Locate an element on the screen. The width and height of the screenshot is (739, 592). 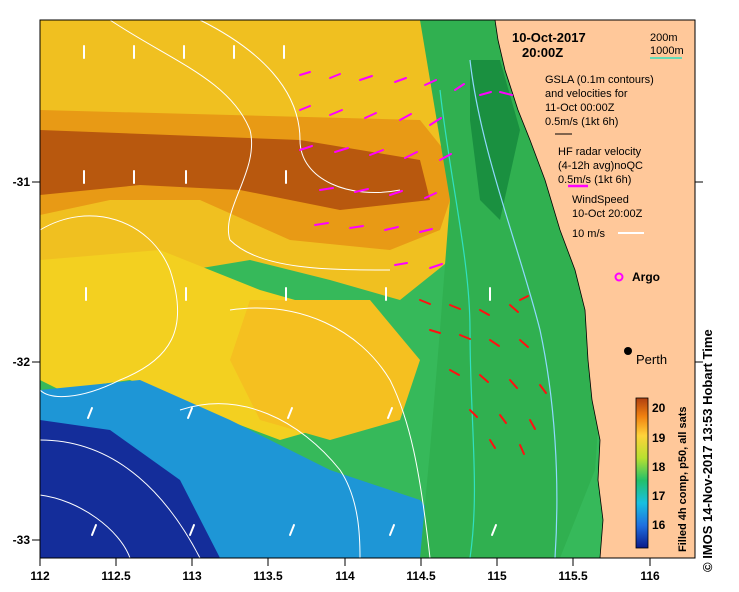
y-tick-label: -33 is located at coordinates (22, 540).